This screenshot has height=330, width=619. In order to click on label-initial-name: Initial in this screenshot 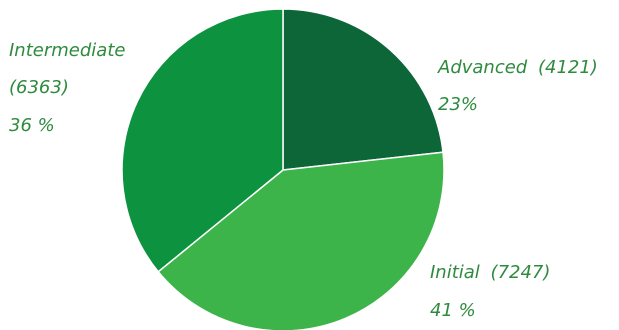, I will do `click(455, 272)`.